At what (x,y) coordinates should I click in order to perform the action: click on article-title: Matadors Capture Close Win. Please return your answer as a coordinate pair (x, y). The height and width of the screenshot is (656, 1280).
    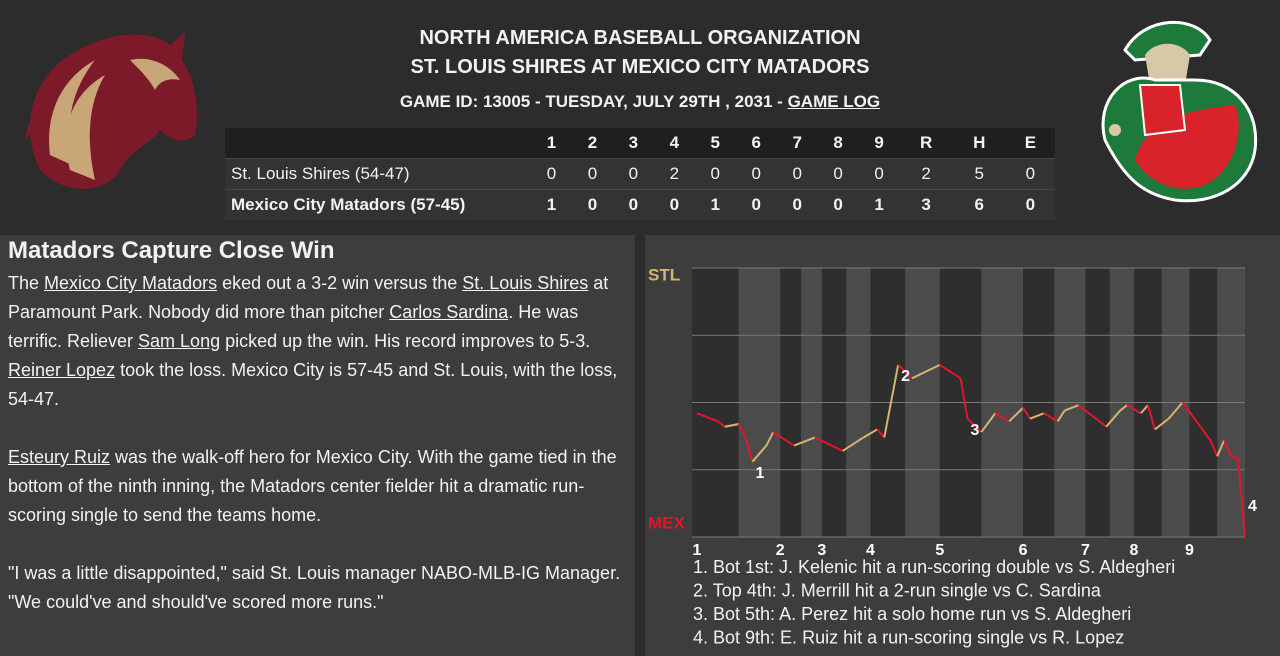
    Looking at the image, I should click on (171, 250).